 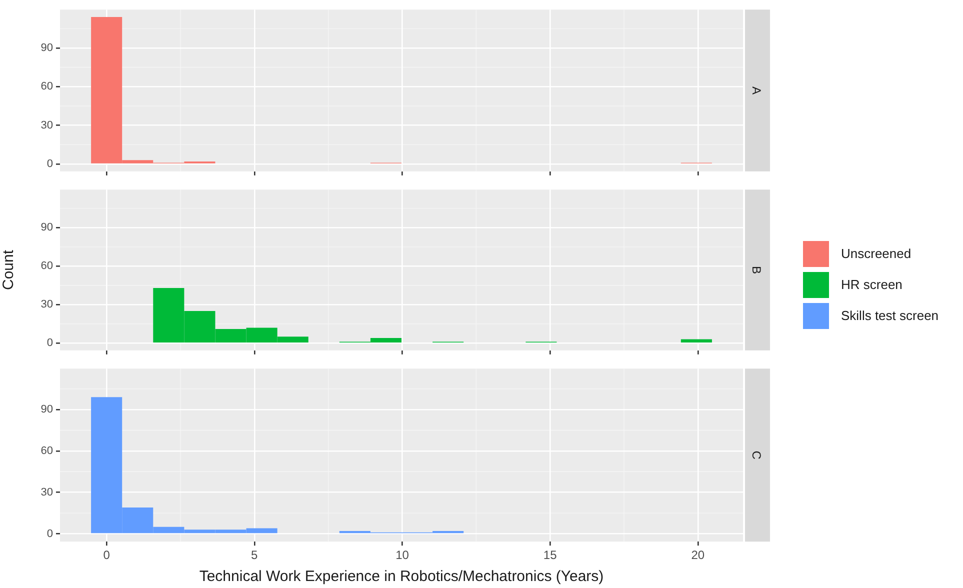 I want to click on x-tick-label: 15, so click(x=550, y=555).